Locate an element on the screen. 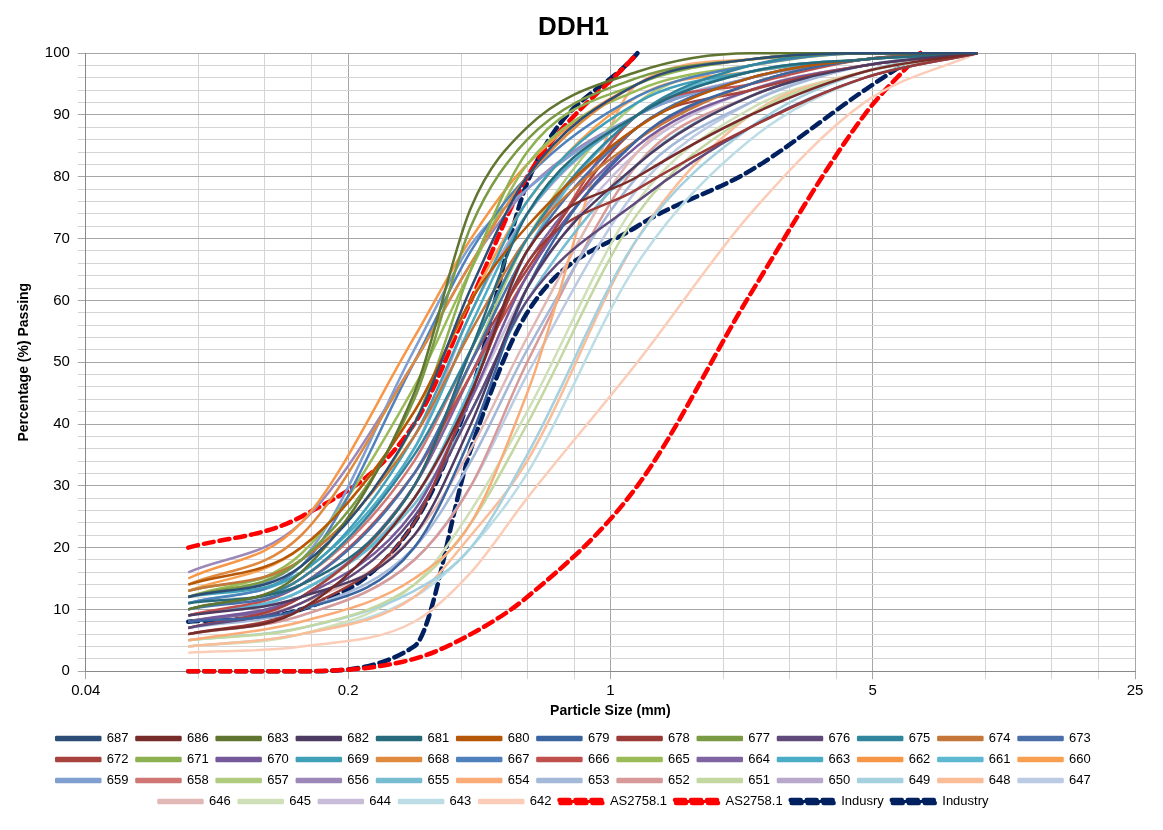 The image size is (1163, 830). legend-label: 644 is located at coordinates (380, 801).